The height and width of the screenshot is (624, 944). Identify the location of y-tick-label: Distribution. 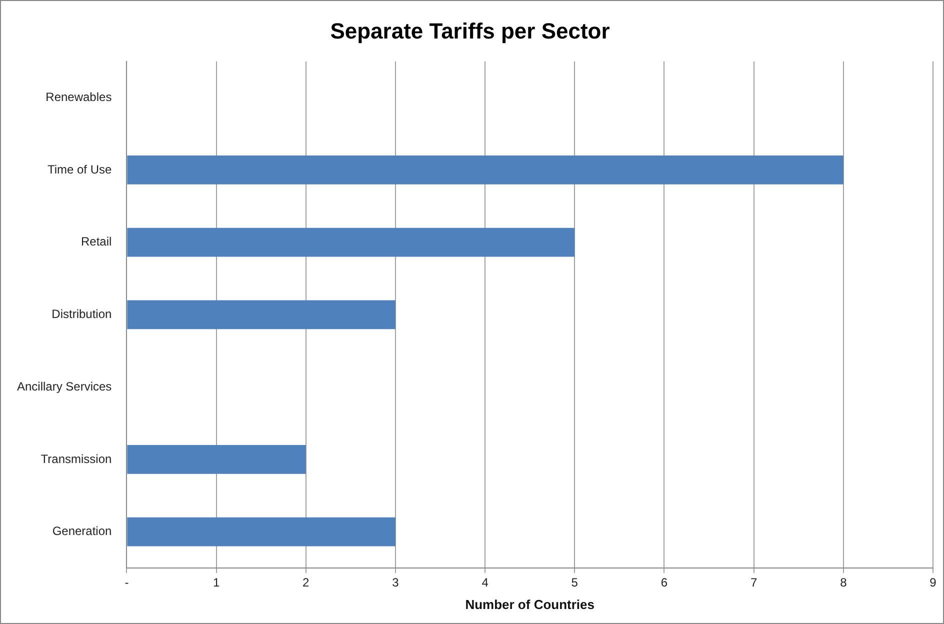
(82, 314).